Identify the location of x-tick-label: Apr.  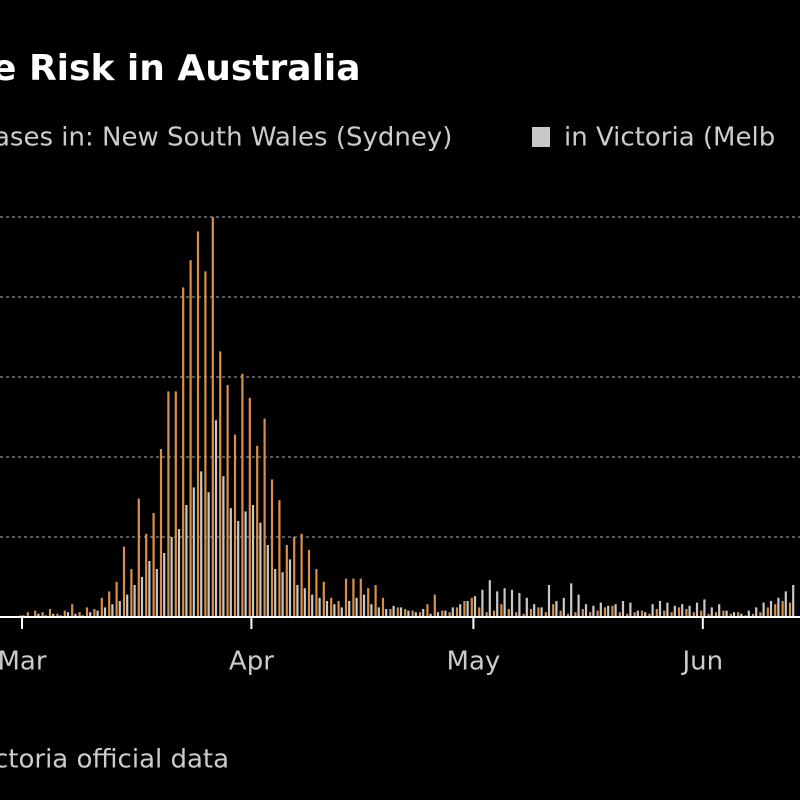
(251, 662).